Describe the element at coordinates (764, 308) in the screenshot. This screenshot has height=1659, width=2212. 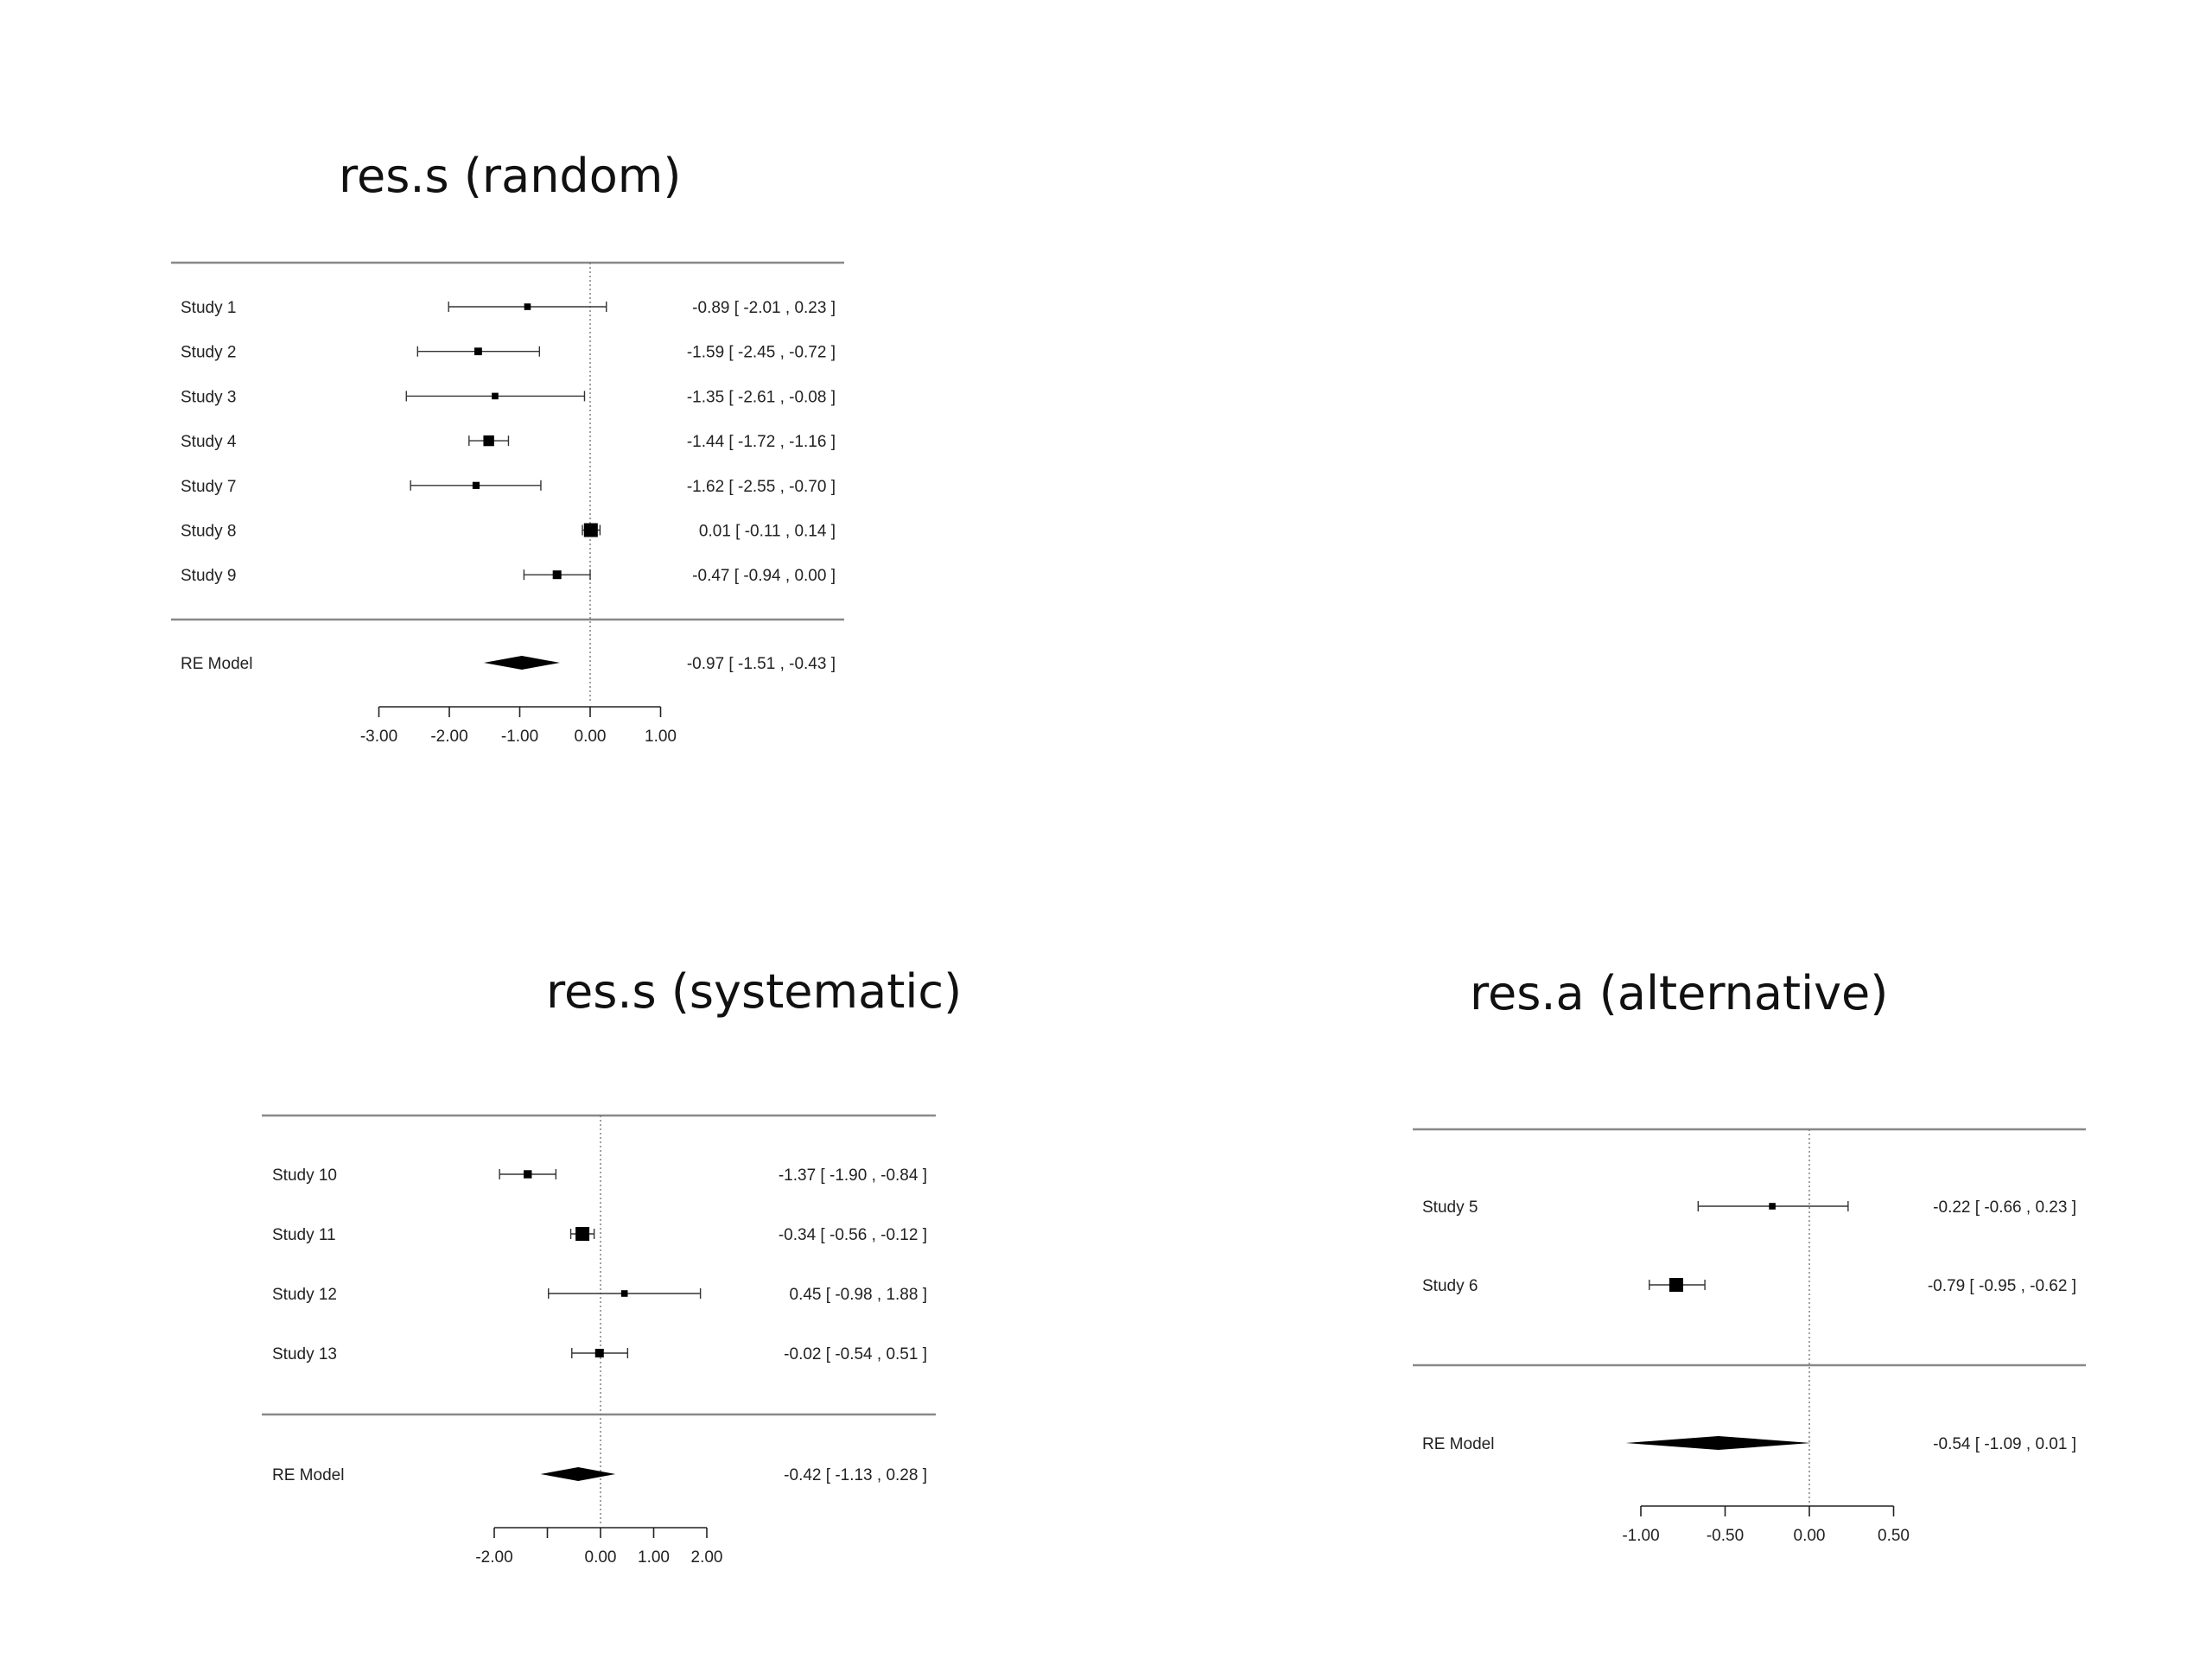
I see `ci-text: -0.89 [ -2.01 , 0.23 ]` at that location.